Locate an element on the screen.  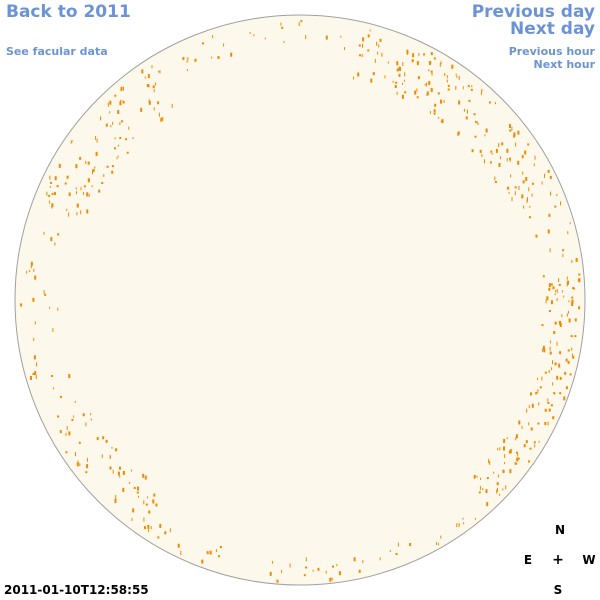
compass-east-label: E is located at coordinates (528, 560).